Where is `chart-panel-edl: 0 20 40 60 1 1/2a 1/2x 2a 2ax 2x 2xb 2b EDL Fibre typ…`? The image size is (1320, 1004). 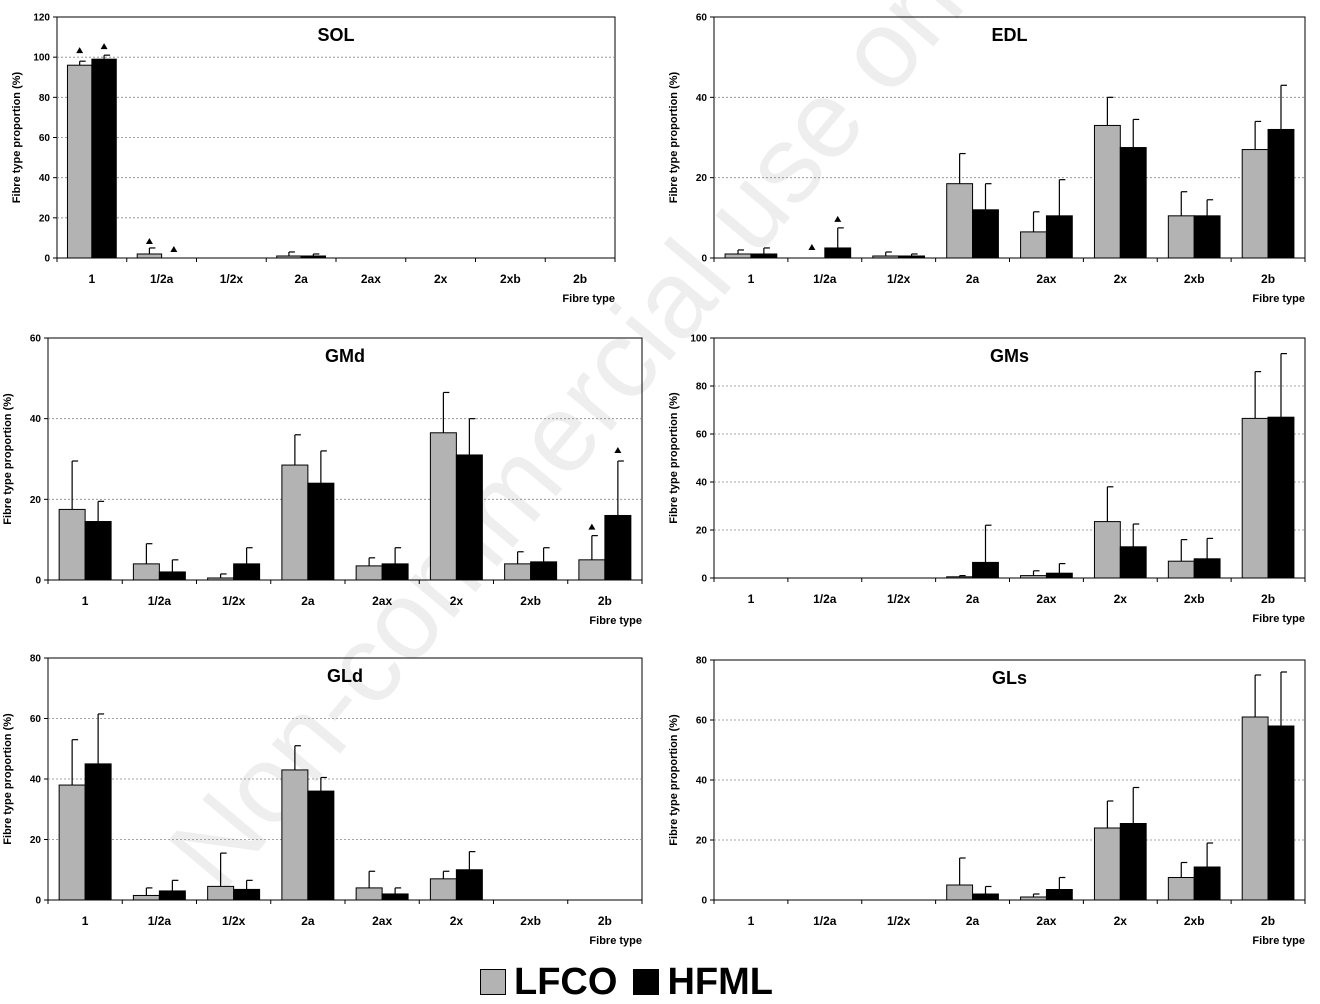 chart-panel-edl: 0 20 40 60 1 1/2a 1/2x 2a 2ax 2x 2xb 2b EDL Fibre typ… is located at coordinates (987, 159).